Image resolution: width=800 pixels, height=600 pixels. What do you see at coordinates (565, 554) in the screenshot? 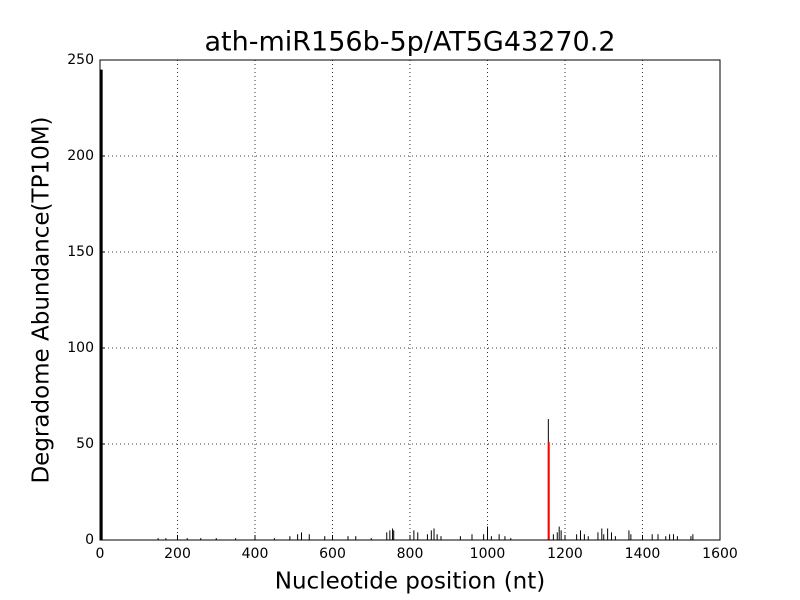
I see `x-tick-label: 1200` at bounding box center [565, 554].